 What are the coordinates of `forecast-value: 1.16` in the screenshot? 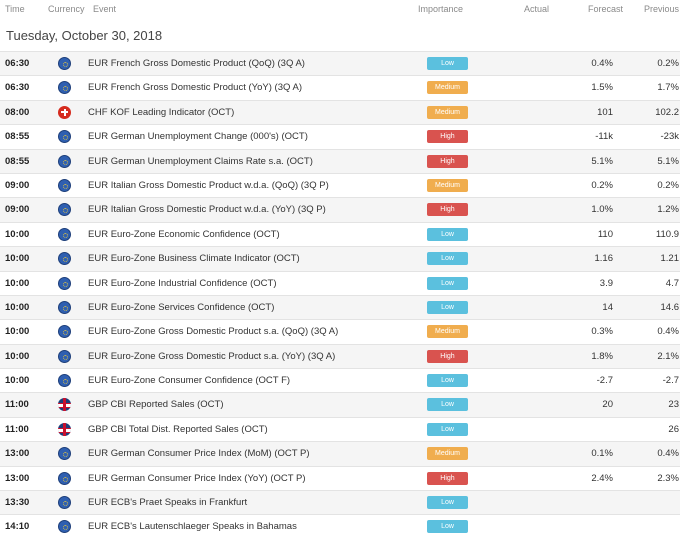 It's located at (604, 259).